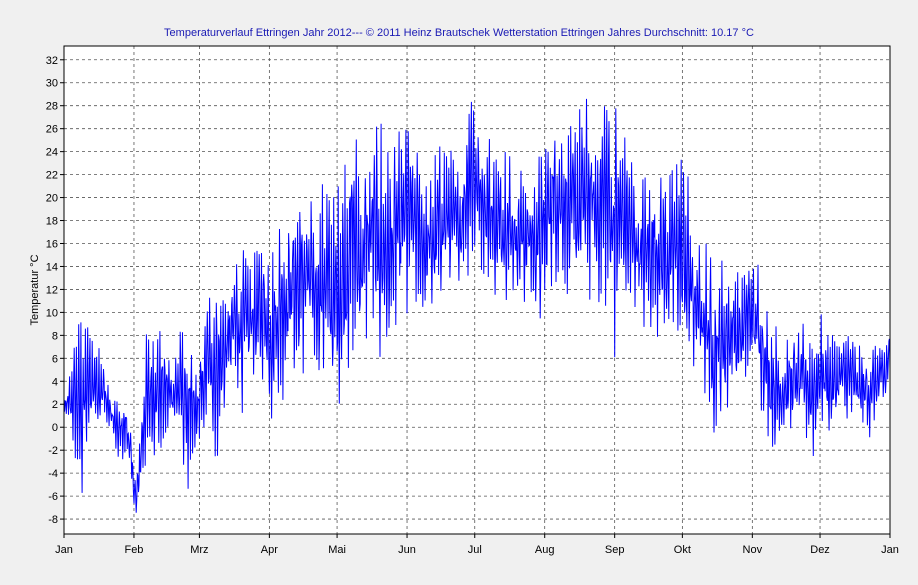 This screenshot has height=585, width=918. Describe the element at coordinates (52, 313) in the screenshot. I see `y-tick-label: 10` at that location.